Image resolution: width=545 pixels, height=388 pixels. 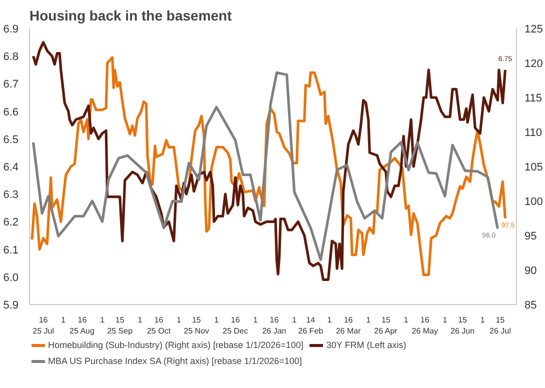 What do you see at coordinates (533, 202) in the screenshot?
I see `y2-tick-label: 100` at bounding box center [533, 202].